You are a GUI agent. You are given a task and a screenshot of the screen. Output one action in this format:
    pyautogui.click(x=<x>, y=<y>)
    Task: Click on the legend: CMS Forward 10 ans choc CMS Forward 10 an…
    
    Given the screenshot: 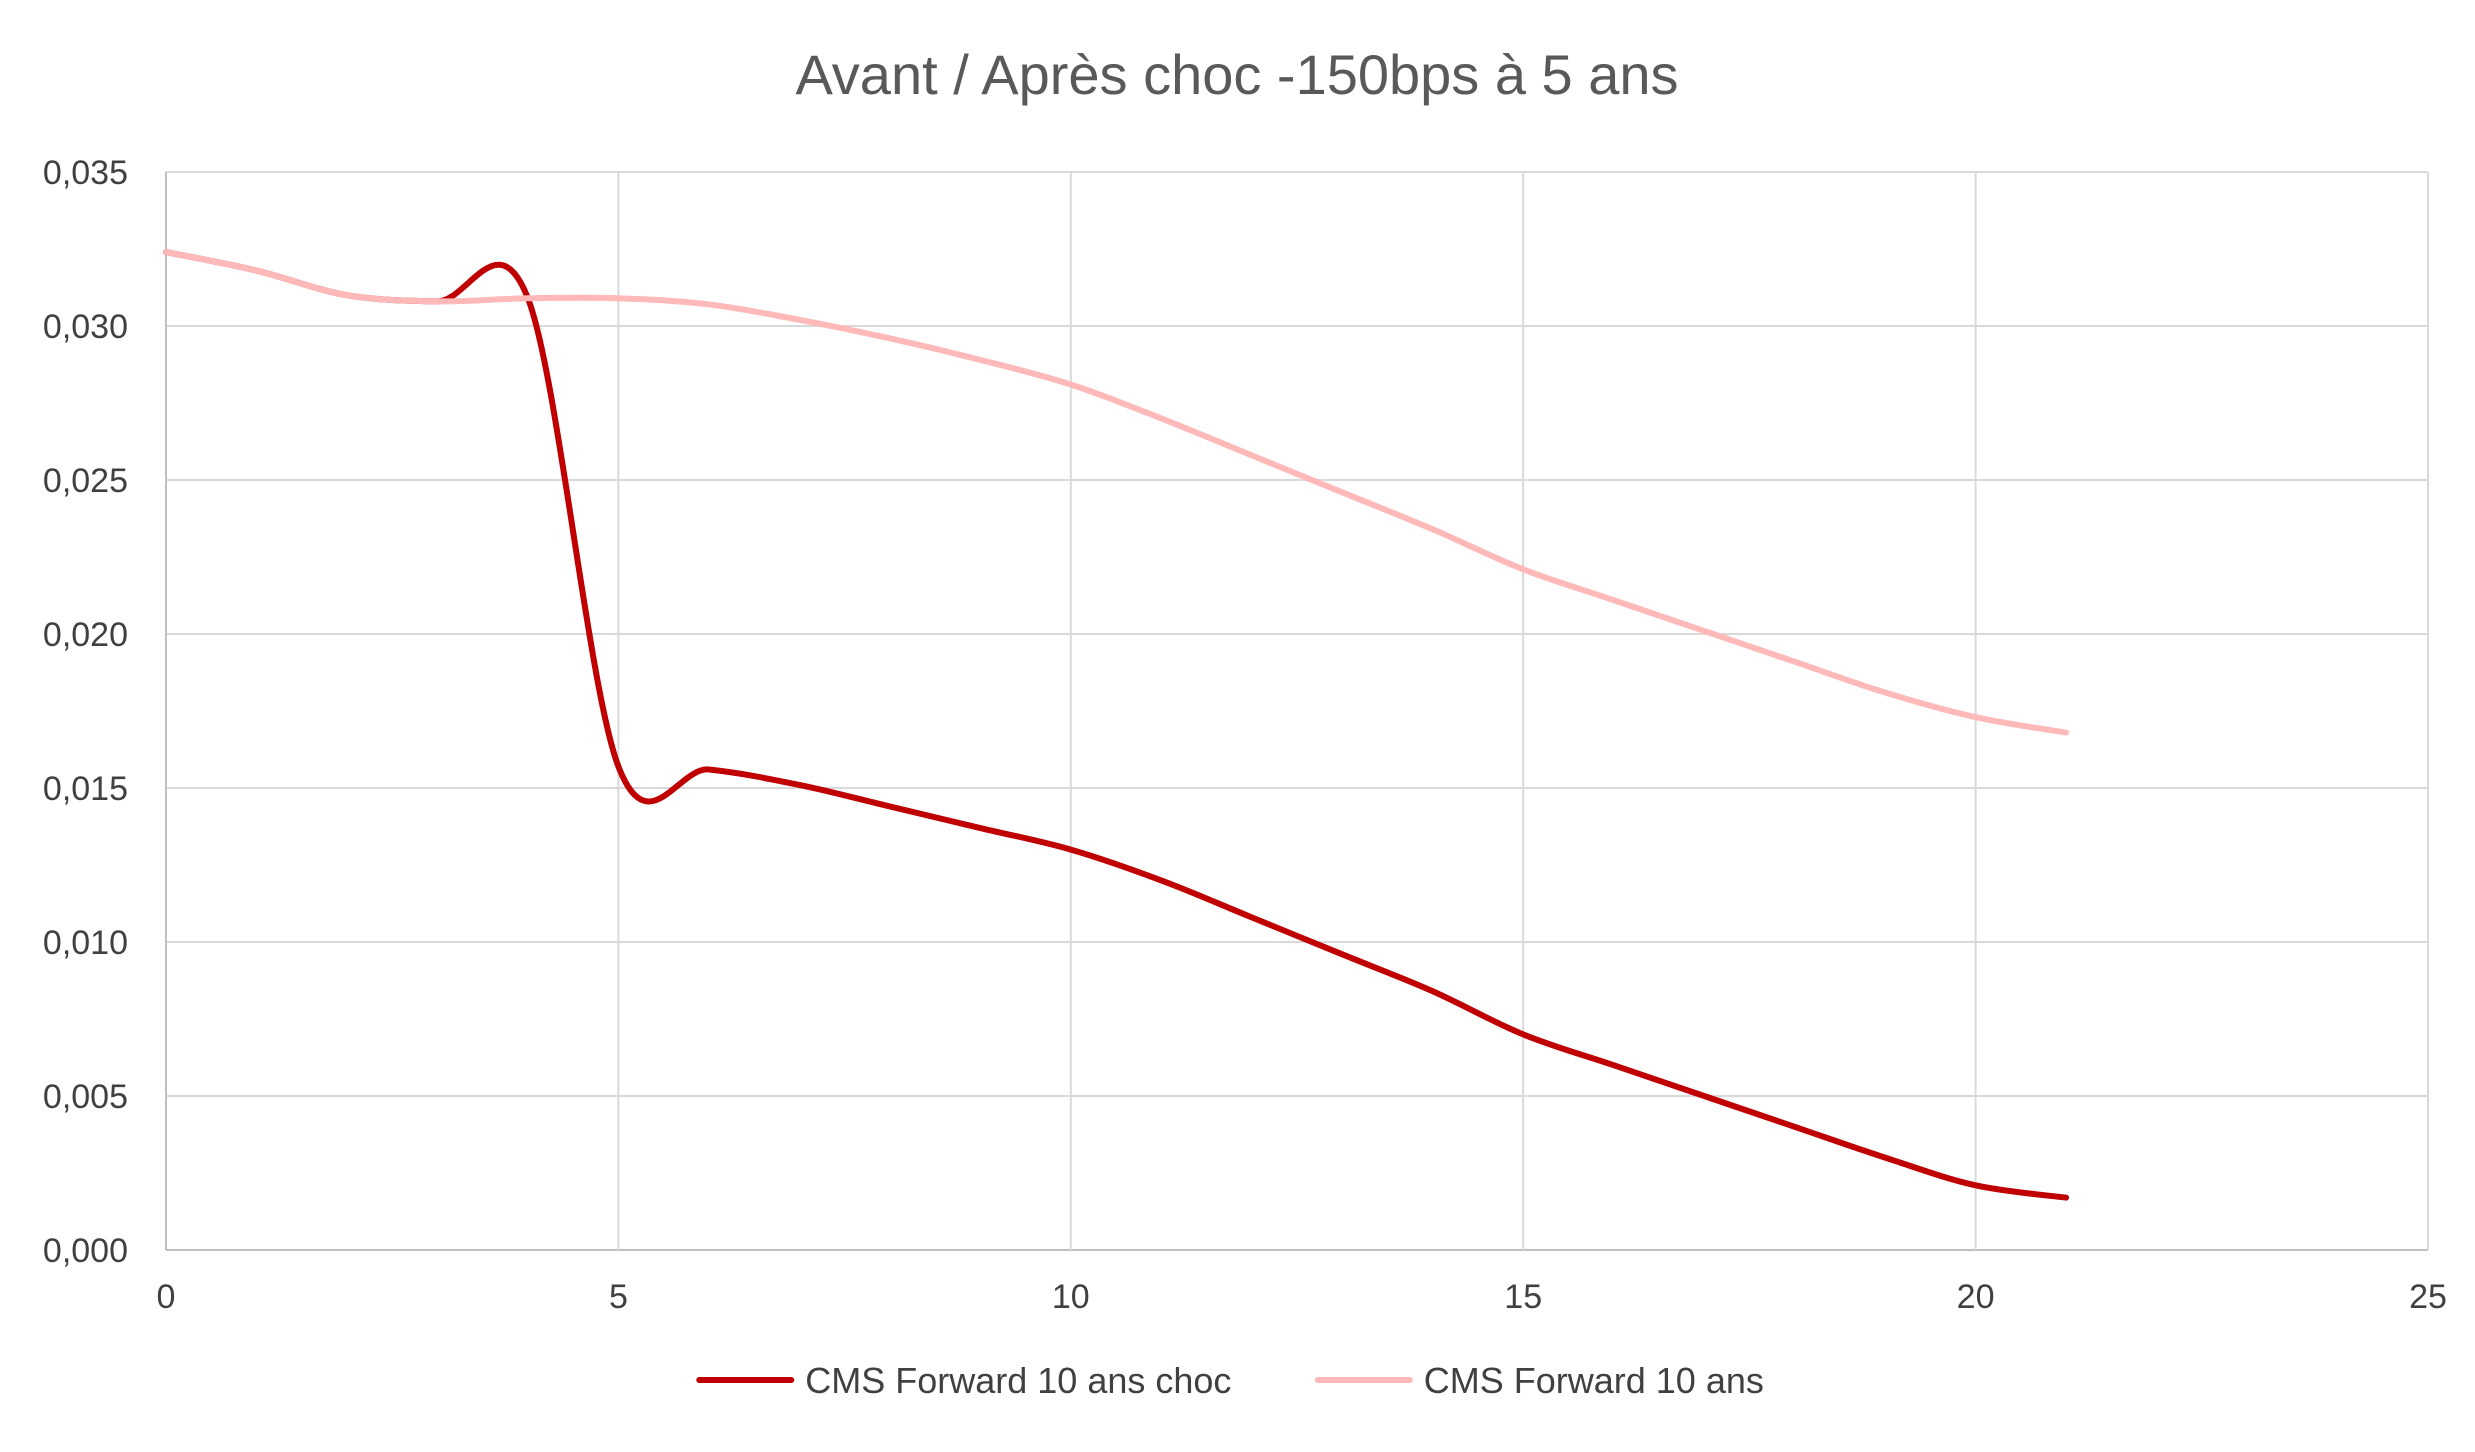 What is the action you would take?
    pyautogui.click(x=1230, y=1380)
    